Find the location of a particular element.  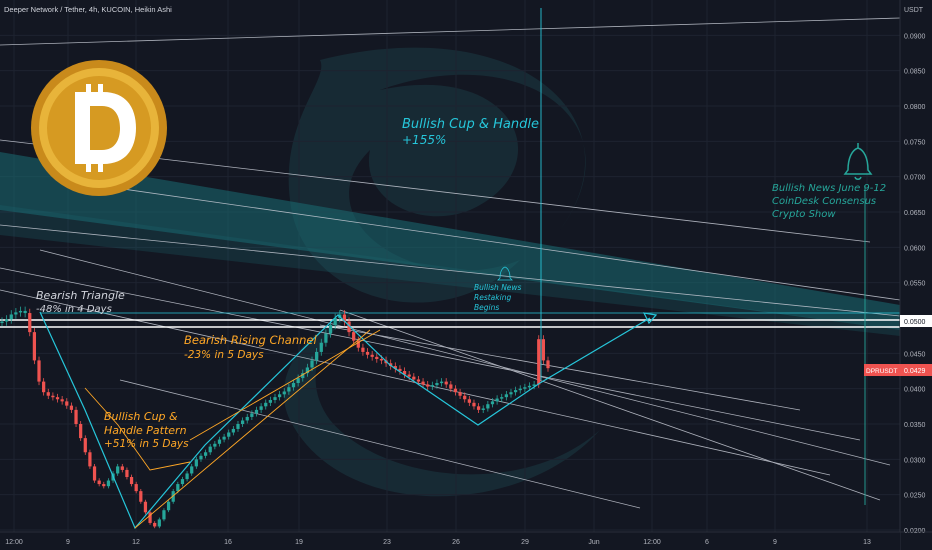

last-price-text: 0.0429 is located at coordinates (915, 371).